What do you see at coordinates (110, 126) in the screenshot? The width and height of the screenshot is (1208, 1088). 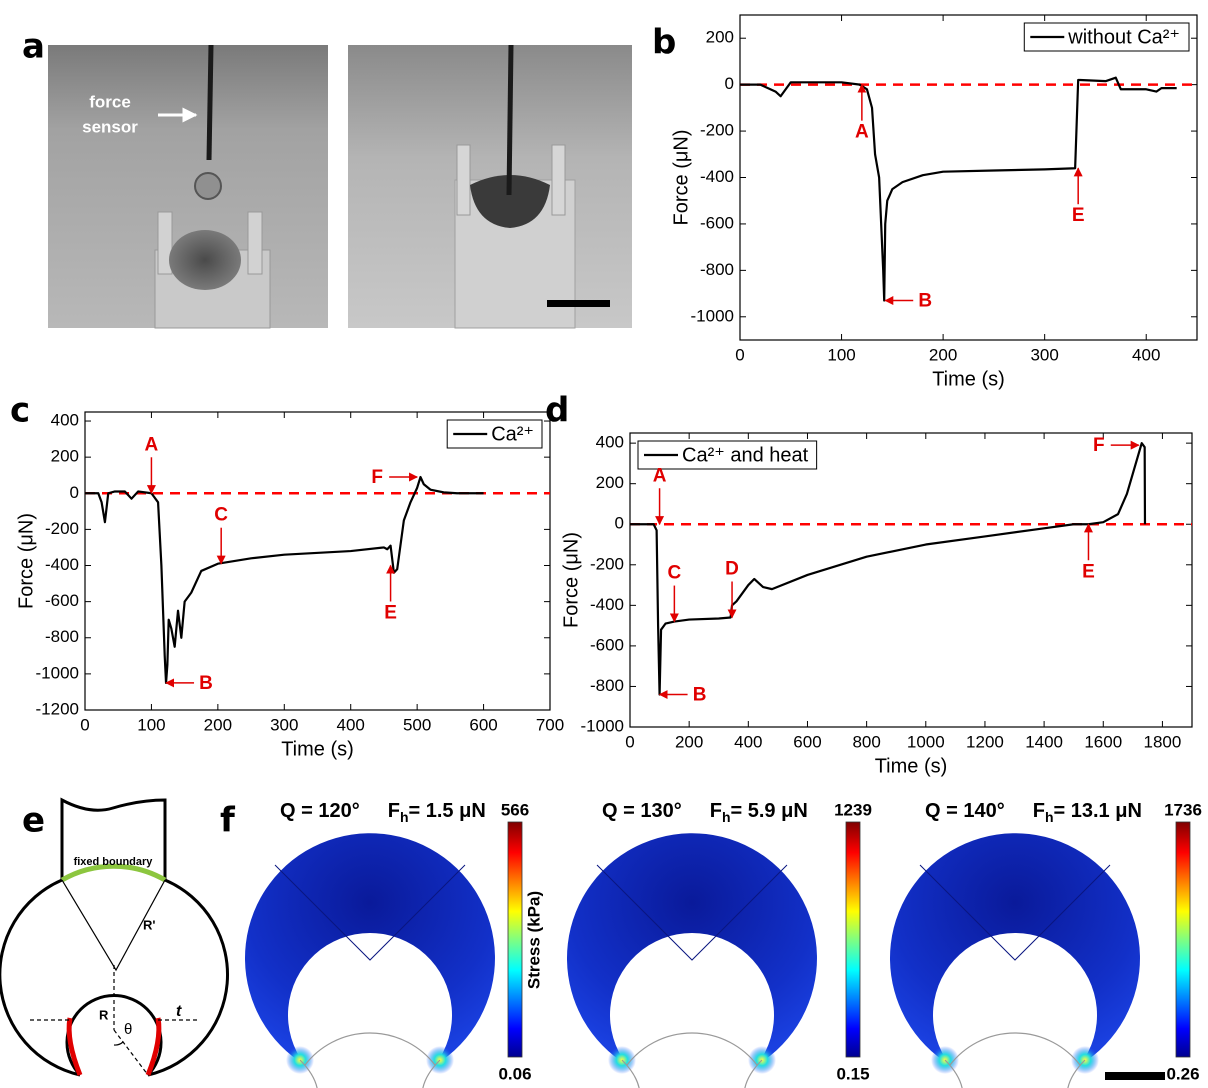 I see `photo-annotation: sensor` at bounding box center [110, 126].